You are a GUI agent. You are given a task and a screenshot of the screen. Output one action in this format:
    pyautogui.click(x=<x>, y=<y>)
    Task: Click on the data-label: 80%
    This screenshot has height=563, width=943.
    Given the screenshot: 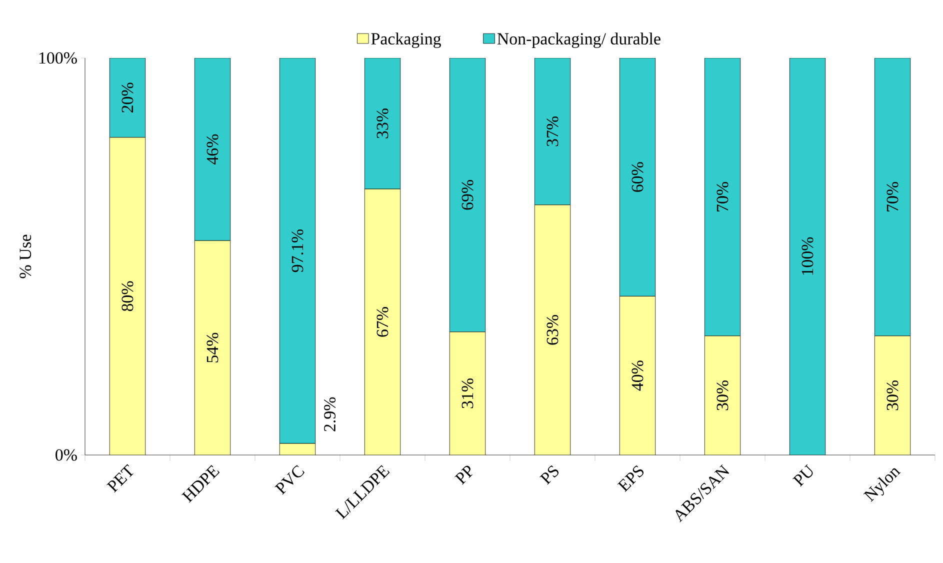 What is the action you would take?
    pyautogui.click(x=128, y=296)
    